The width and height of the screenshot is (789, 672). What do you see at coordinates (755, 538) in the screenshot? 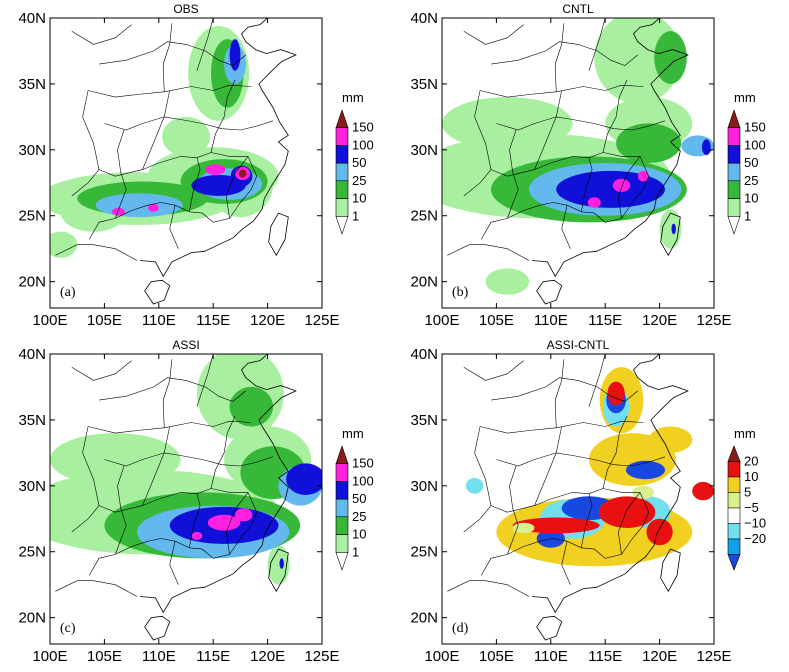
I see `colorbar-label: −20` at bounding box center [755, 538].